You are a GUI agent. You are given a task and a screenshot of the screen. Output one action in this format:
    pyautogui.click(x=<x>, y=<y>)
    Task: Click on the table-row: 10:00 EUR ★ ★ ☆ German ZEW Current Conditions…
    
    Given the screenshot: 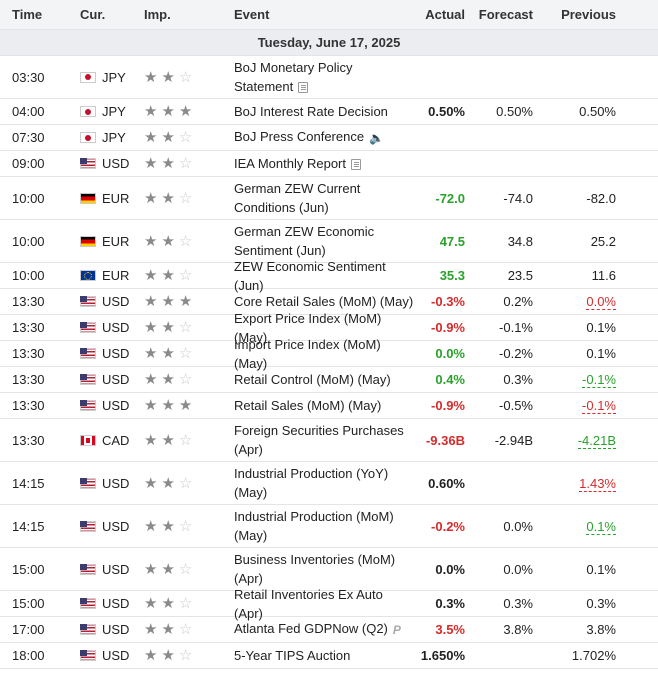 What is the action you would take?
    pyautogui.click(x=329, y=198)
    